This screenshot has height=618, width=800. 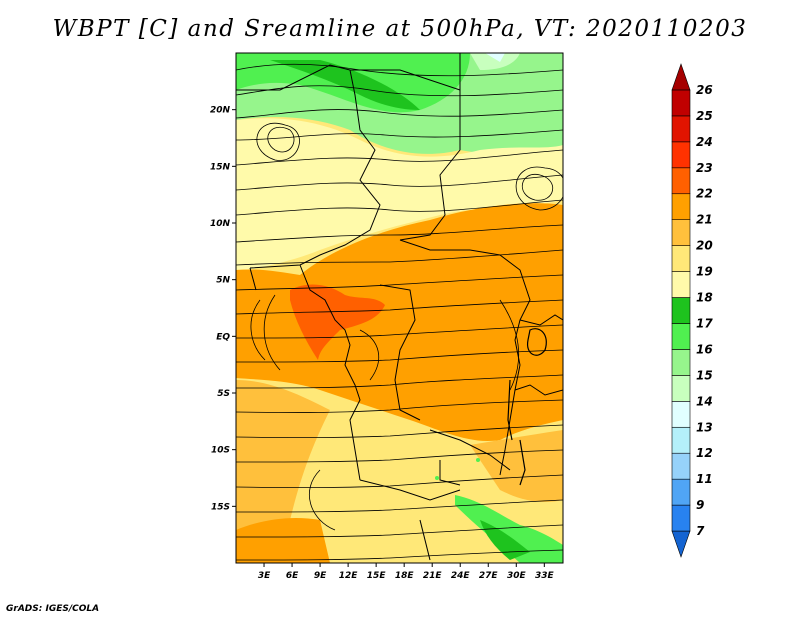 I want to click on lat-tick-label: 10S, so click(x=220, y=451).